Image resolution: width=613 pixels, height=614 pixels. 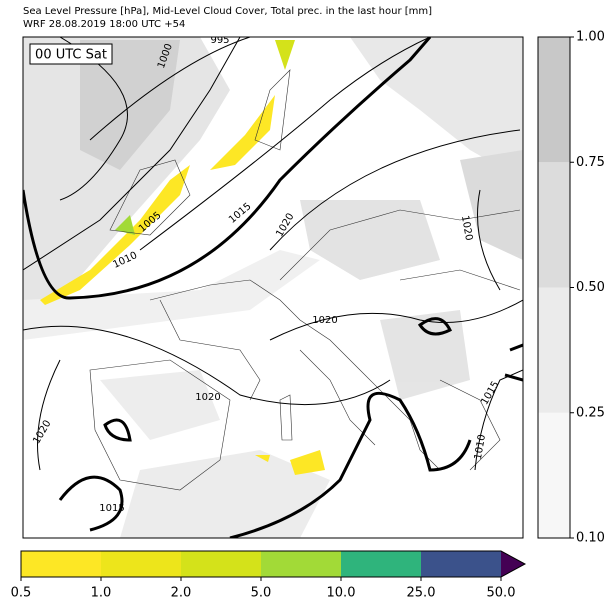 I want to click on colorbar-extension, so click(x=513, y=564).